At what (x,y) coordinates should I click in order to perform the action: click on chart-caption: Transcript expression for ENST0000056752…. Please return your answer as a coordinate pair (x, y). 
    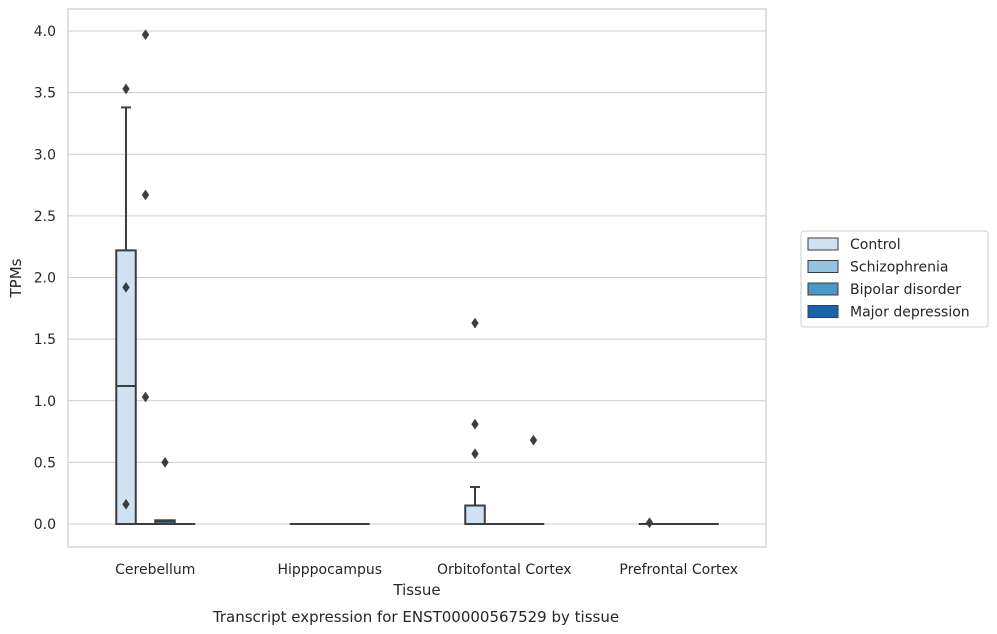
    Looking at the image, I should click on (415, 617).